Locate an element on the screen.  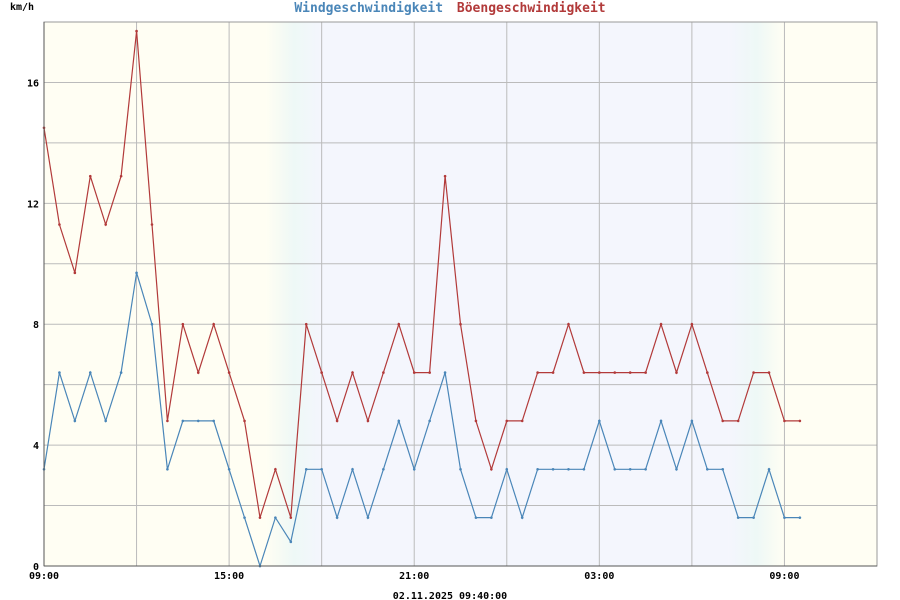
y-tick-labels: 0 4 8 12 16 is located at coordinates (33, 325).